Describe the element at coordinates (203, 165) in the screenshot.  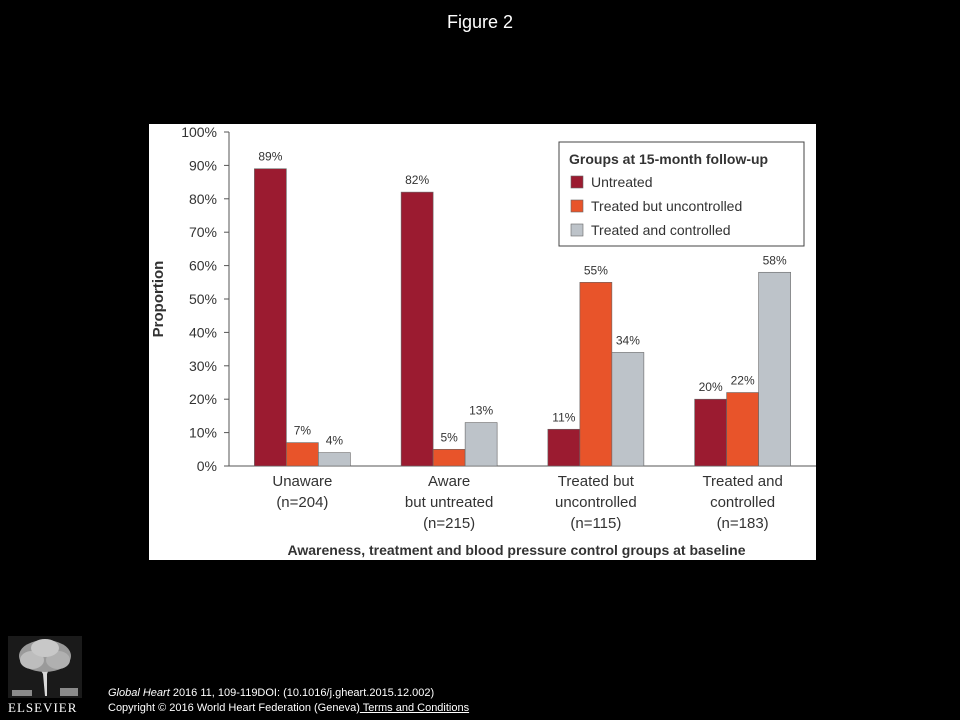
I see `y-tick-label: 90%` at that location.